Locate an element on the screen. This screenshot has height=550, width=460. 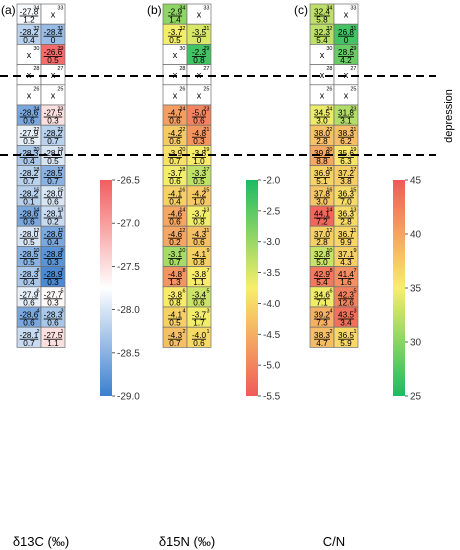
cell-mean: 26.8 is located at coordinates (346, 32).